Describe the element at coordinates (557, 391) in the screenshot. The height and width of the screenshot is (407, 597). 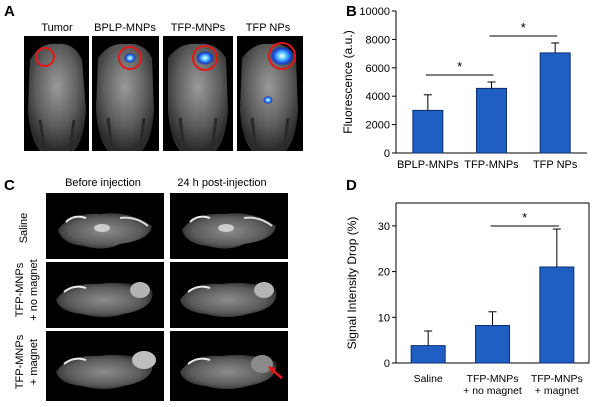
I see `x-tick-label: + magnet` at that location.